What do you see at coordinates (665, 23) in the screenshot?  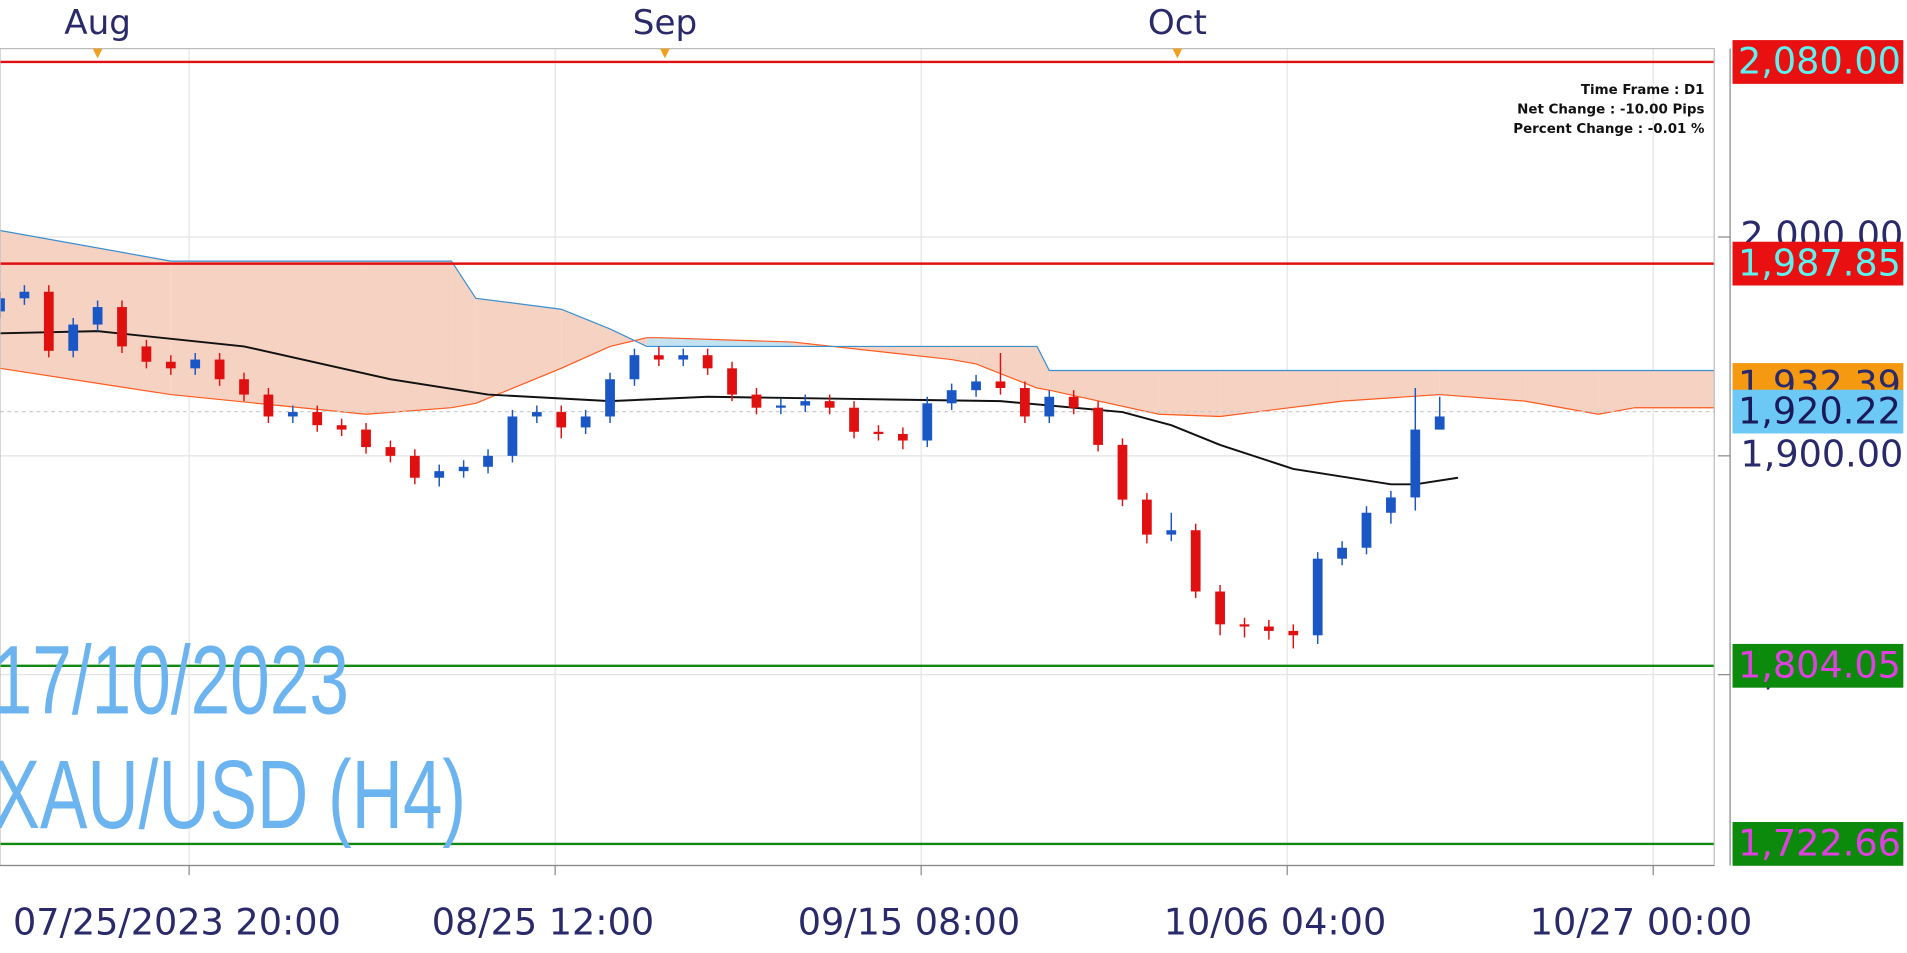 I see `month-label: Sep` at bounding box center [665, 23].